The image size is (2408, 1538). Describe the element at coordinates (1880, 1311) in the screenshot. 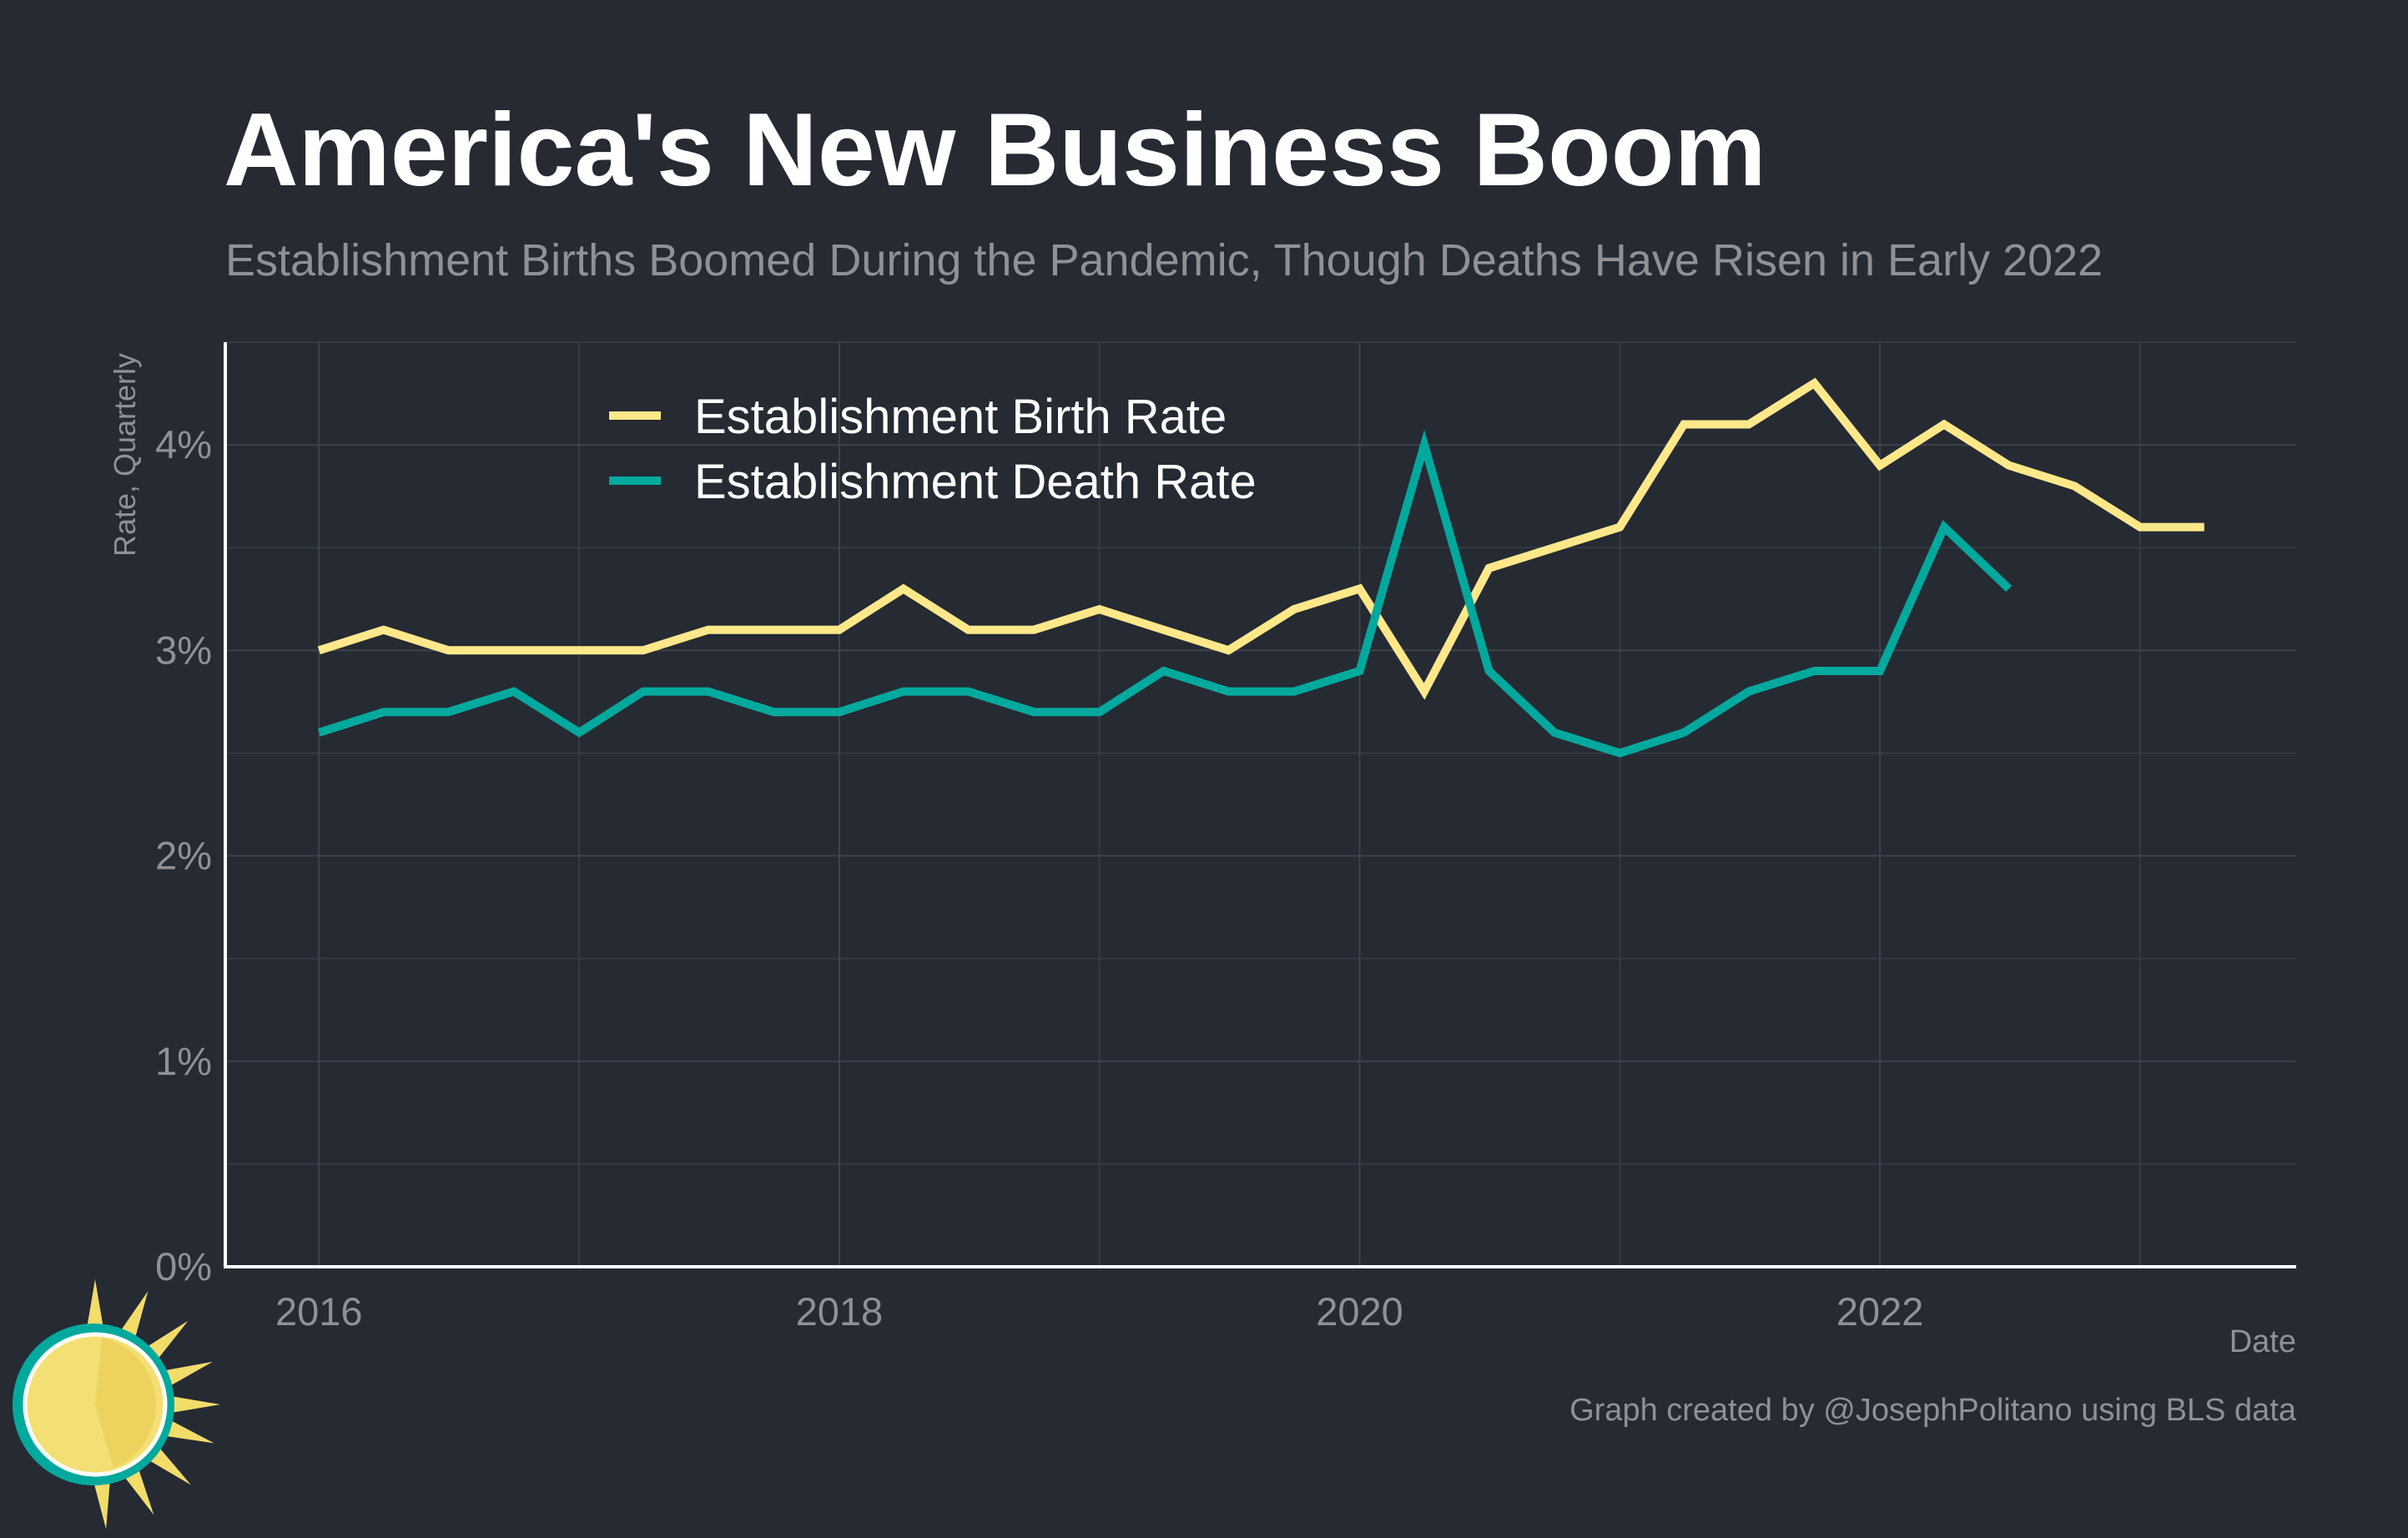

I see `x-tick-label: 2022` at that location.